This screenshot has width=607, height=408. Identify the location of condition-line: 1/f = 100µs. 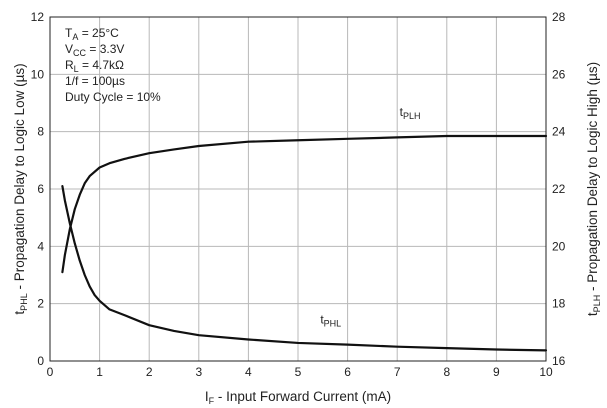
(95, 81).